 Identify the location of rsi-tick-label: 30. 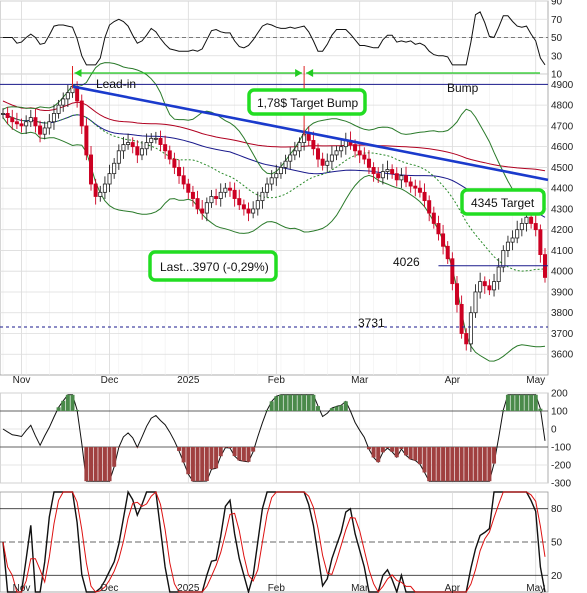
(557, 56).